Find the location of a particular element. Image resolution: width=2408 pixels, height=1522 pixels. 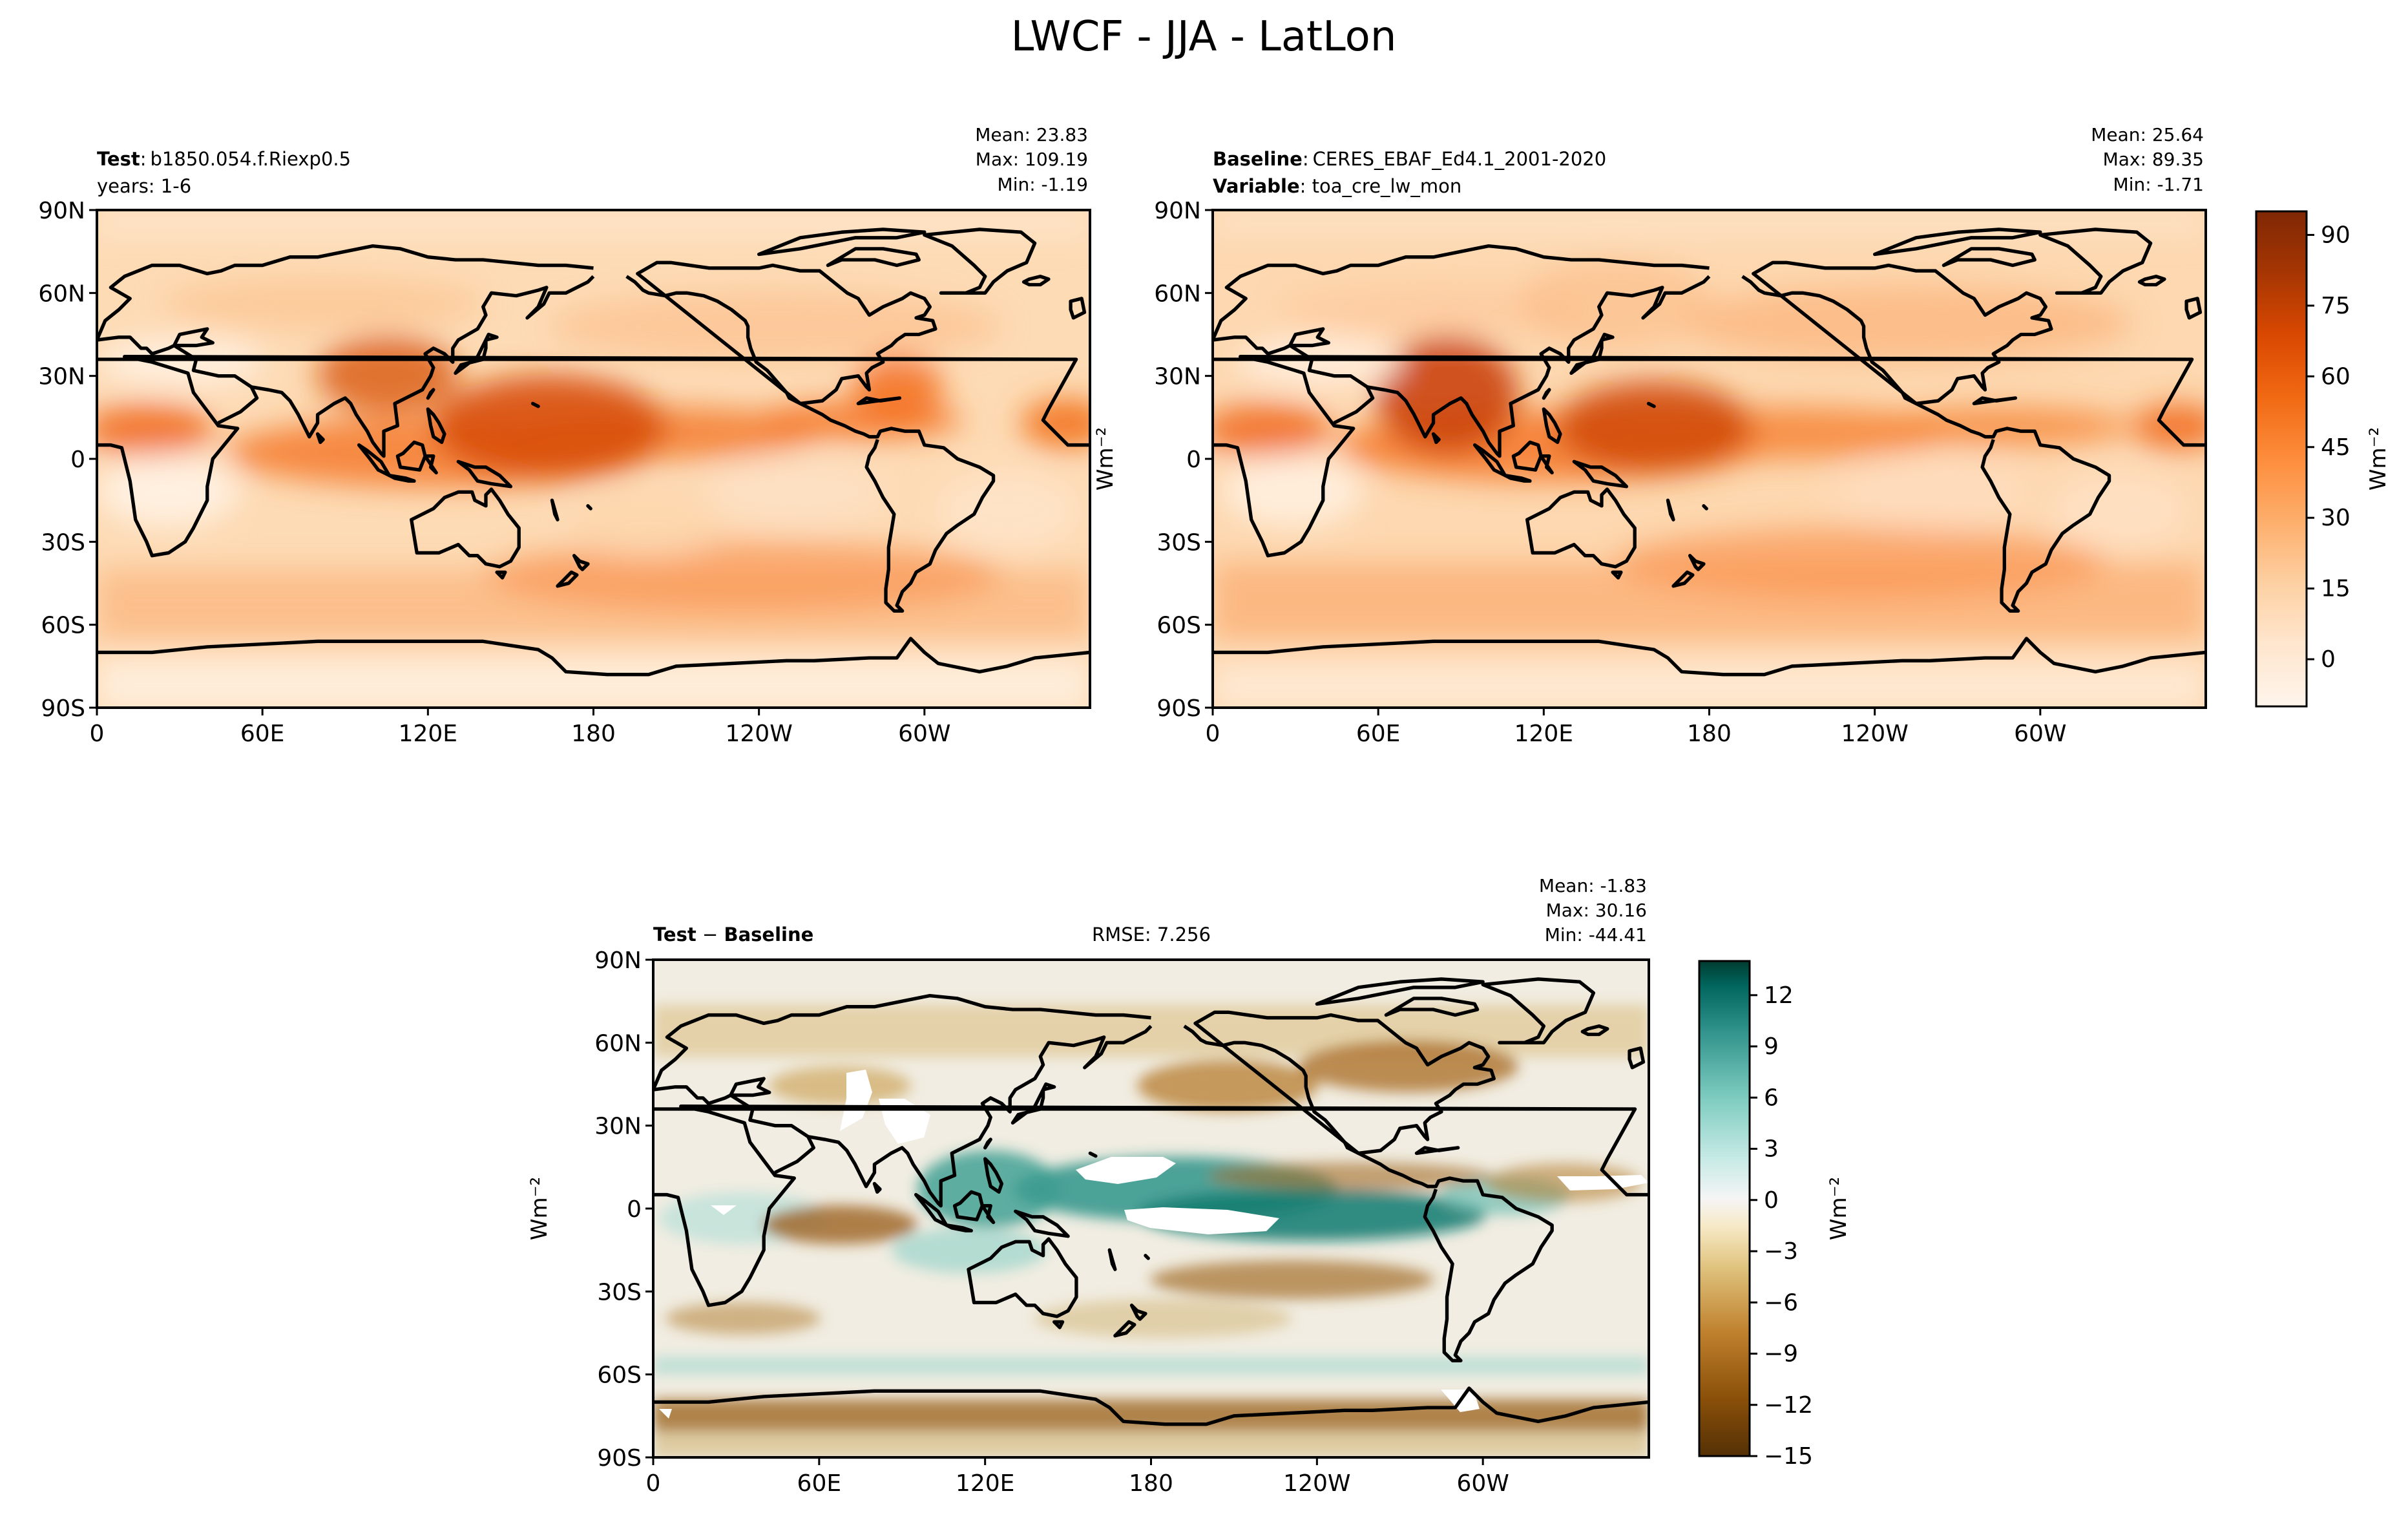

colorbar-tick-label: 45 is located at coordinates (2336, 447).